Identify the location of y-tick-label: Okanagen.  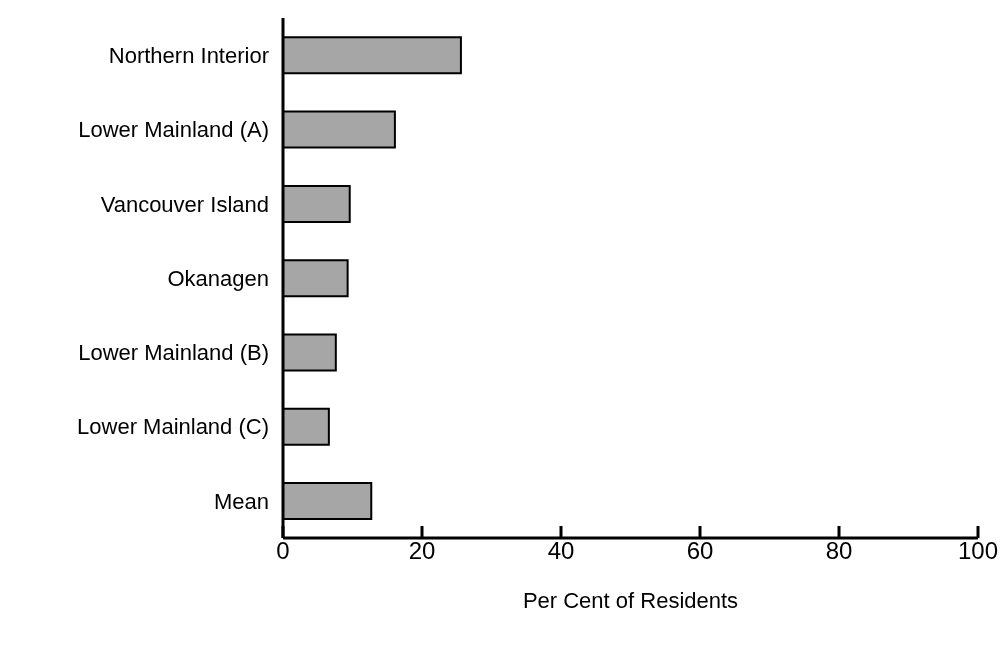
(218, 278).